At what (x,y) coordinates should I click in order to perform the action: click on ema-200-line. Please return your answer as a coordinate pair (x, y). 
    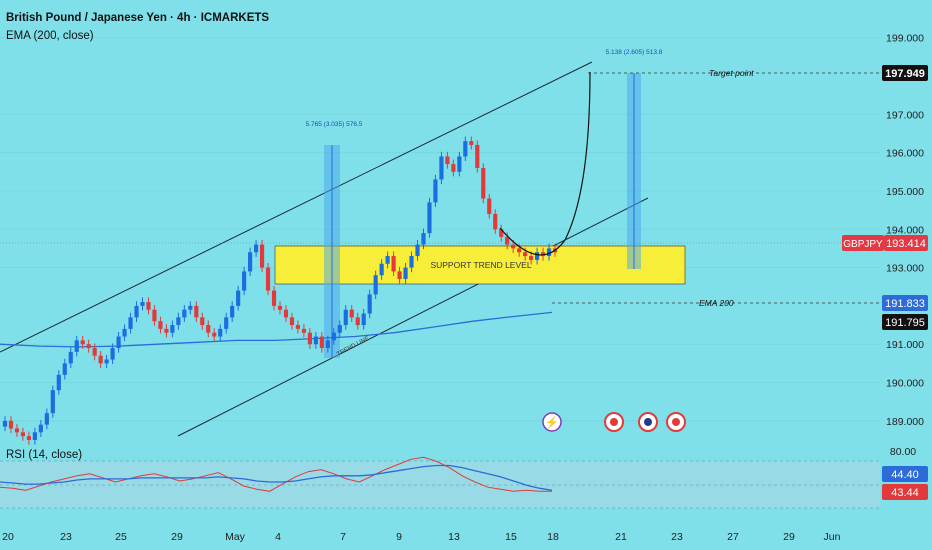
    Looking at the image, I should click on (276, 329).